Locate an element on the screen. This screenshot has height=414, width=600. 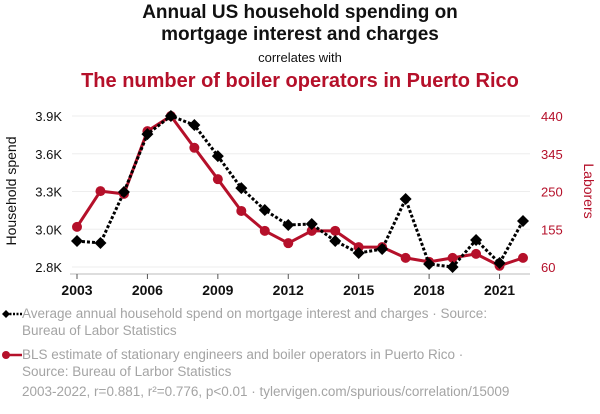
legend-solid-circle-icon is located at coordinates (12, 355).